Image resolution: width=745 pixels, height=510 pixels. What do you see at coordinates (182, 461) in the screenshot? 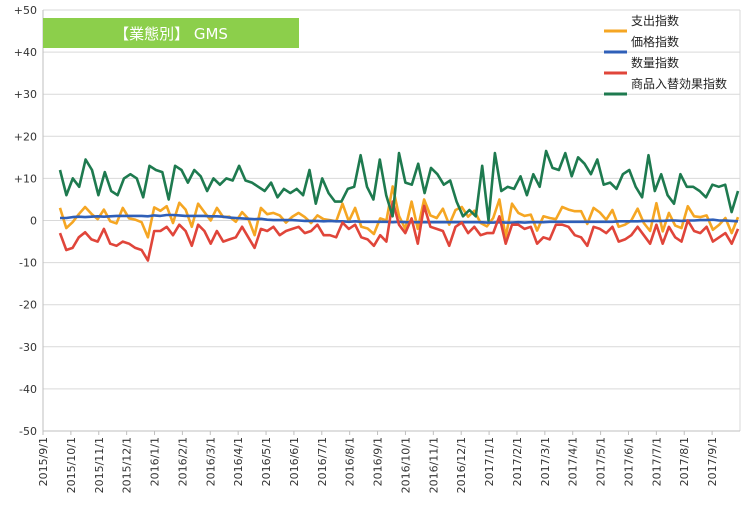
I see `x-tick-label: 2016/2/1` at bounding box center [182, 461].